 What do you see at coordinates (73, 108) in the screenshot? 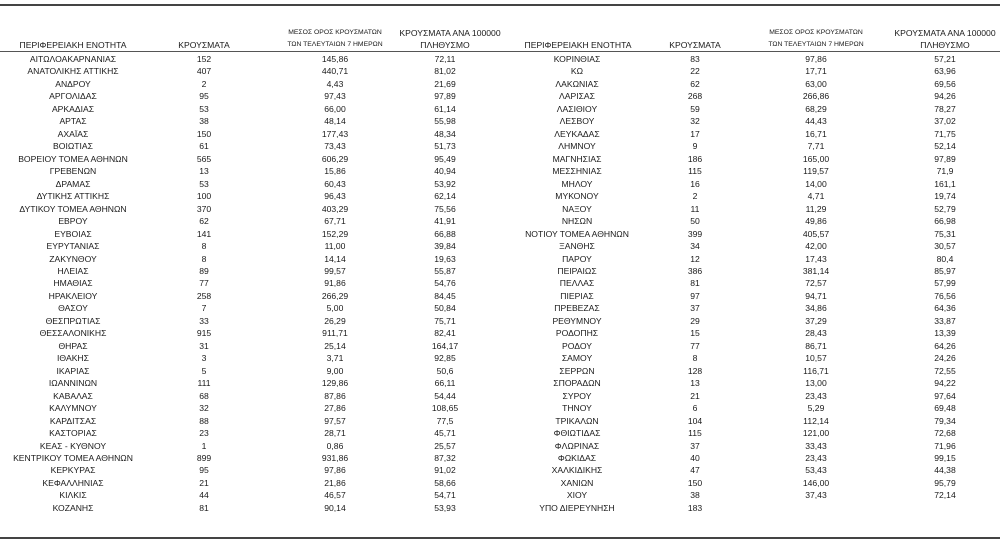
I see `cell-region-name: ΑΡΚΑΔΙΑΣ` at bounding box center [73, 108].